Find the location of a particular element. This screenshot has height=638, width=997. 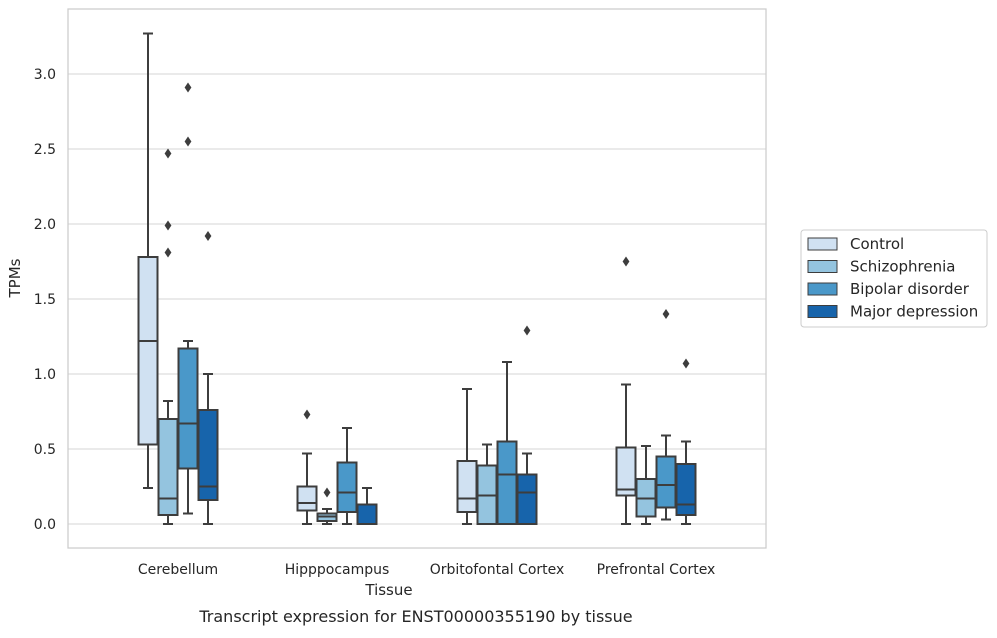

y-tick-label: 0.5 is located at coordinates (45, 450).